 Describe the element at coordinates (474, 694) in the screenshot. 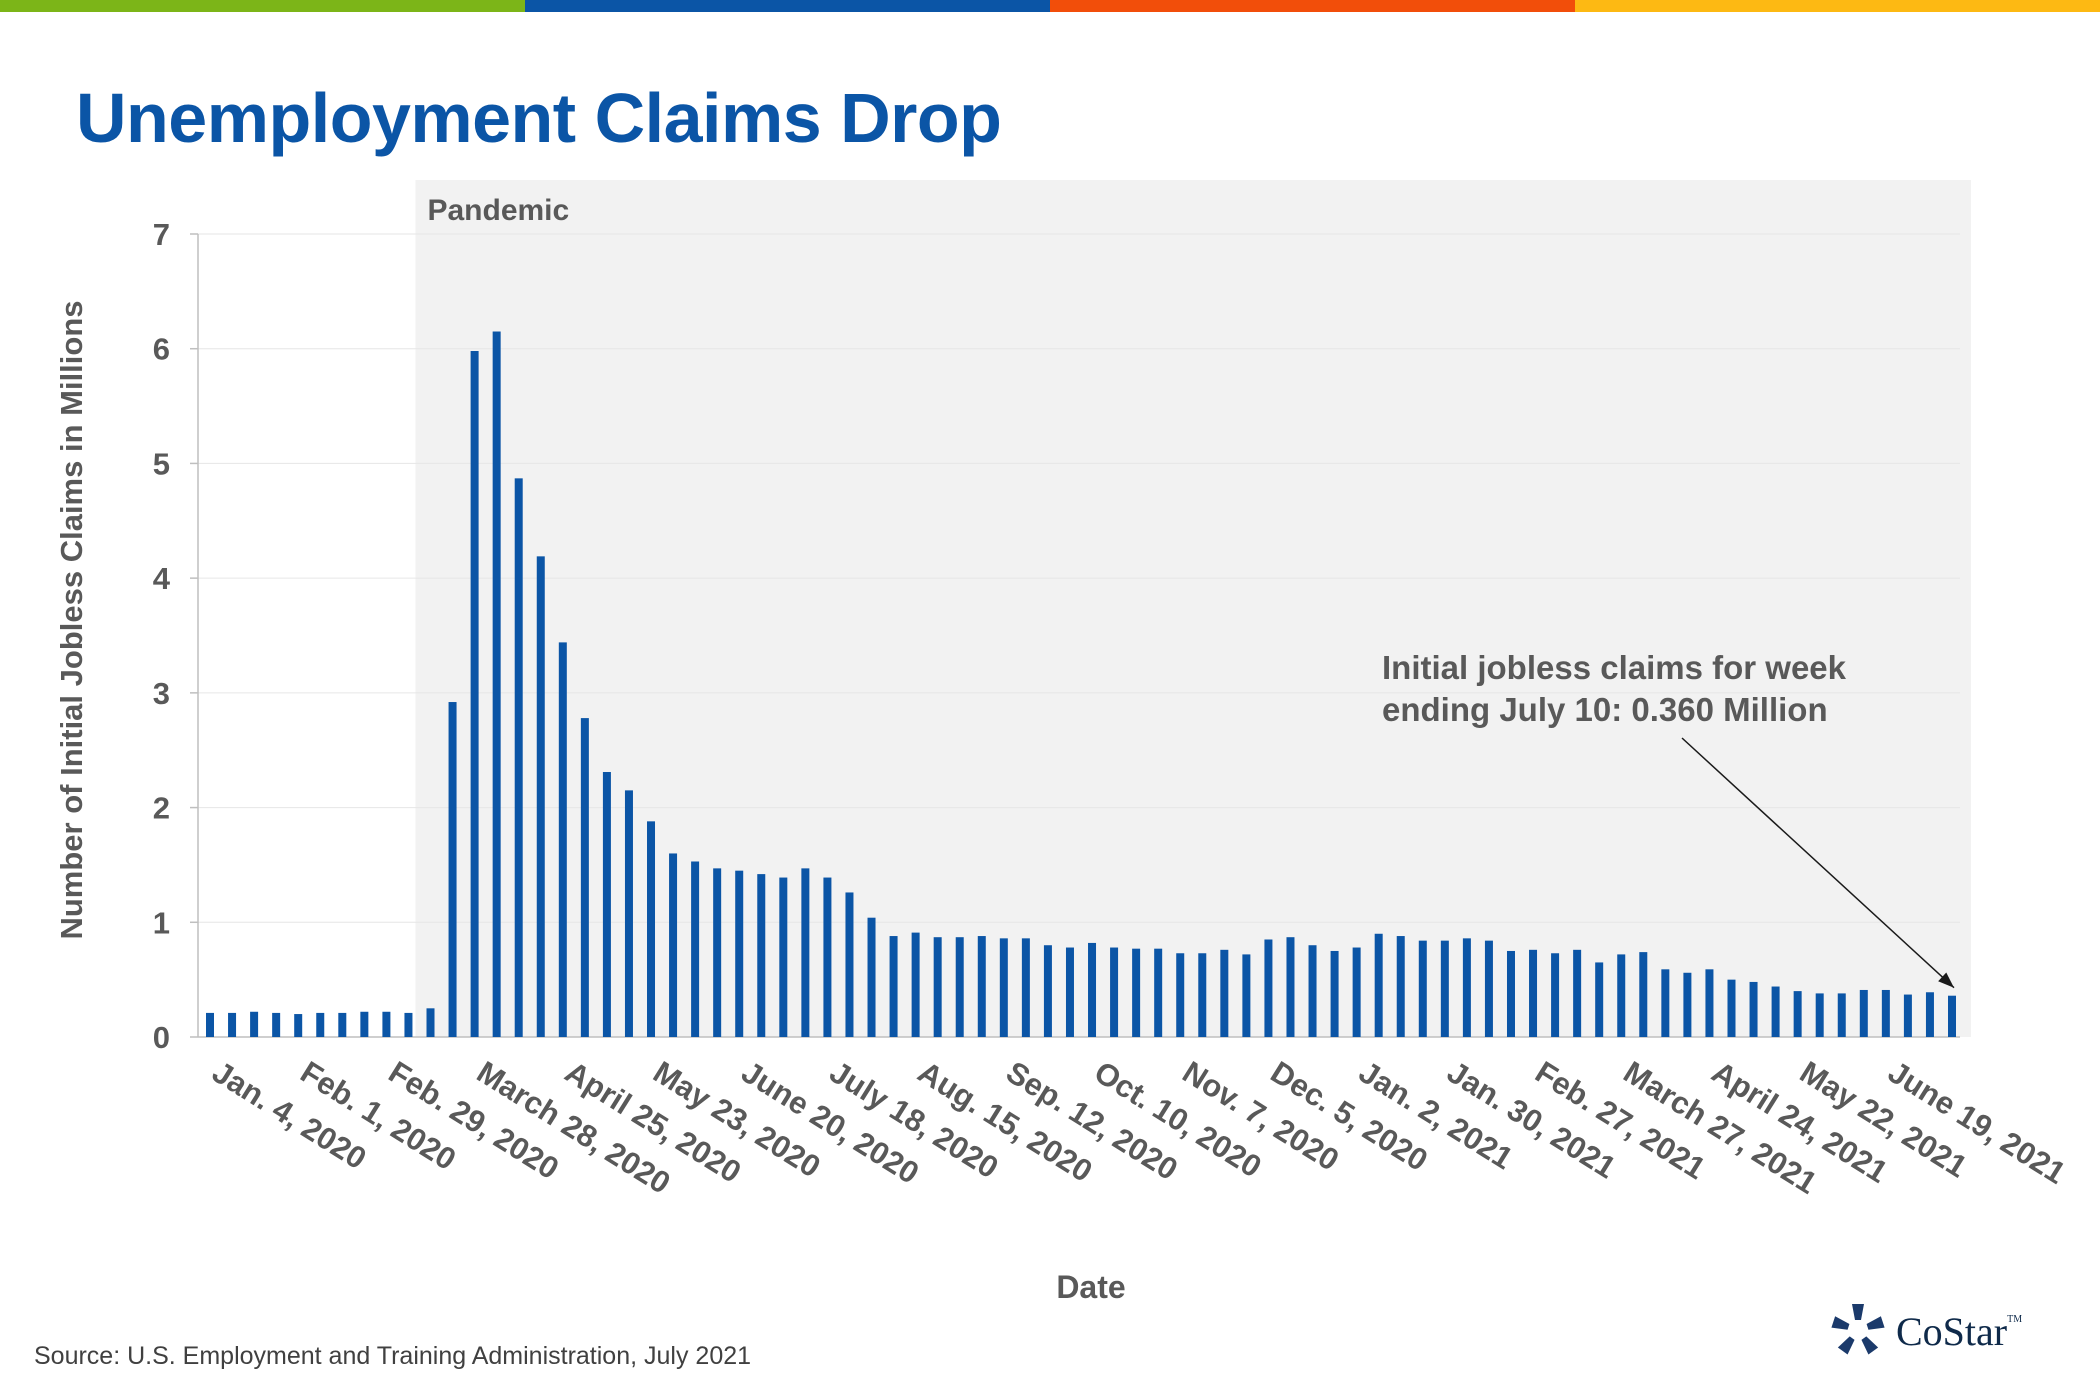

I see `bar-march-28-2020` at that location.